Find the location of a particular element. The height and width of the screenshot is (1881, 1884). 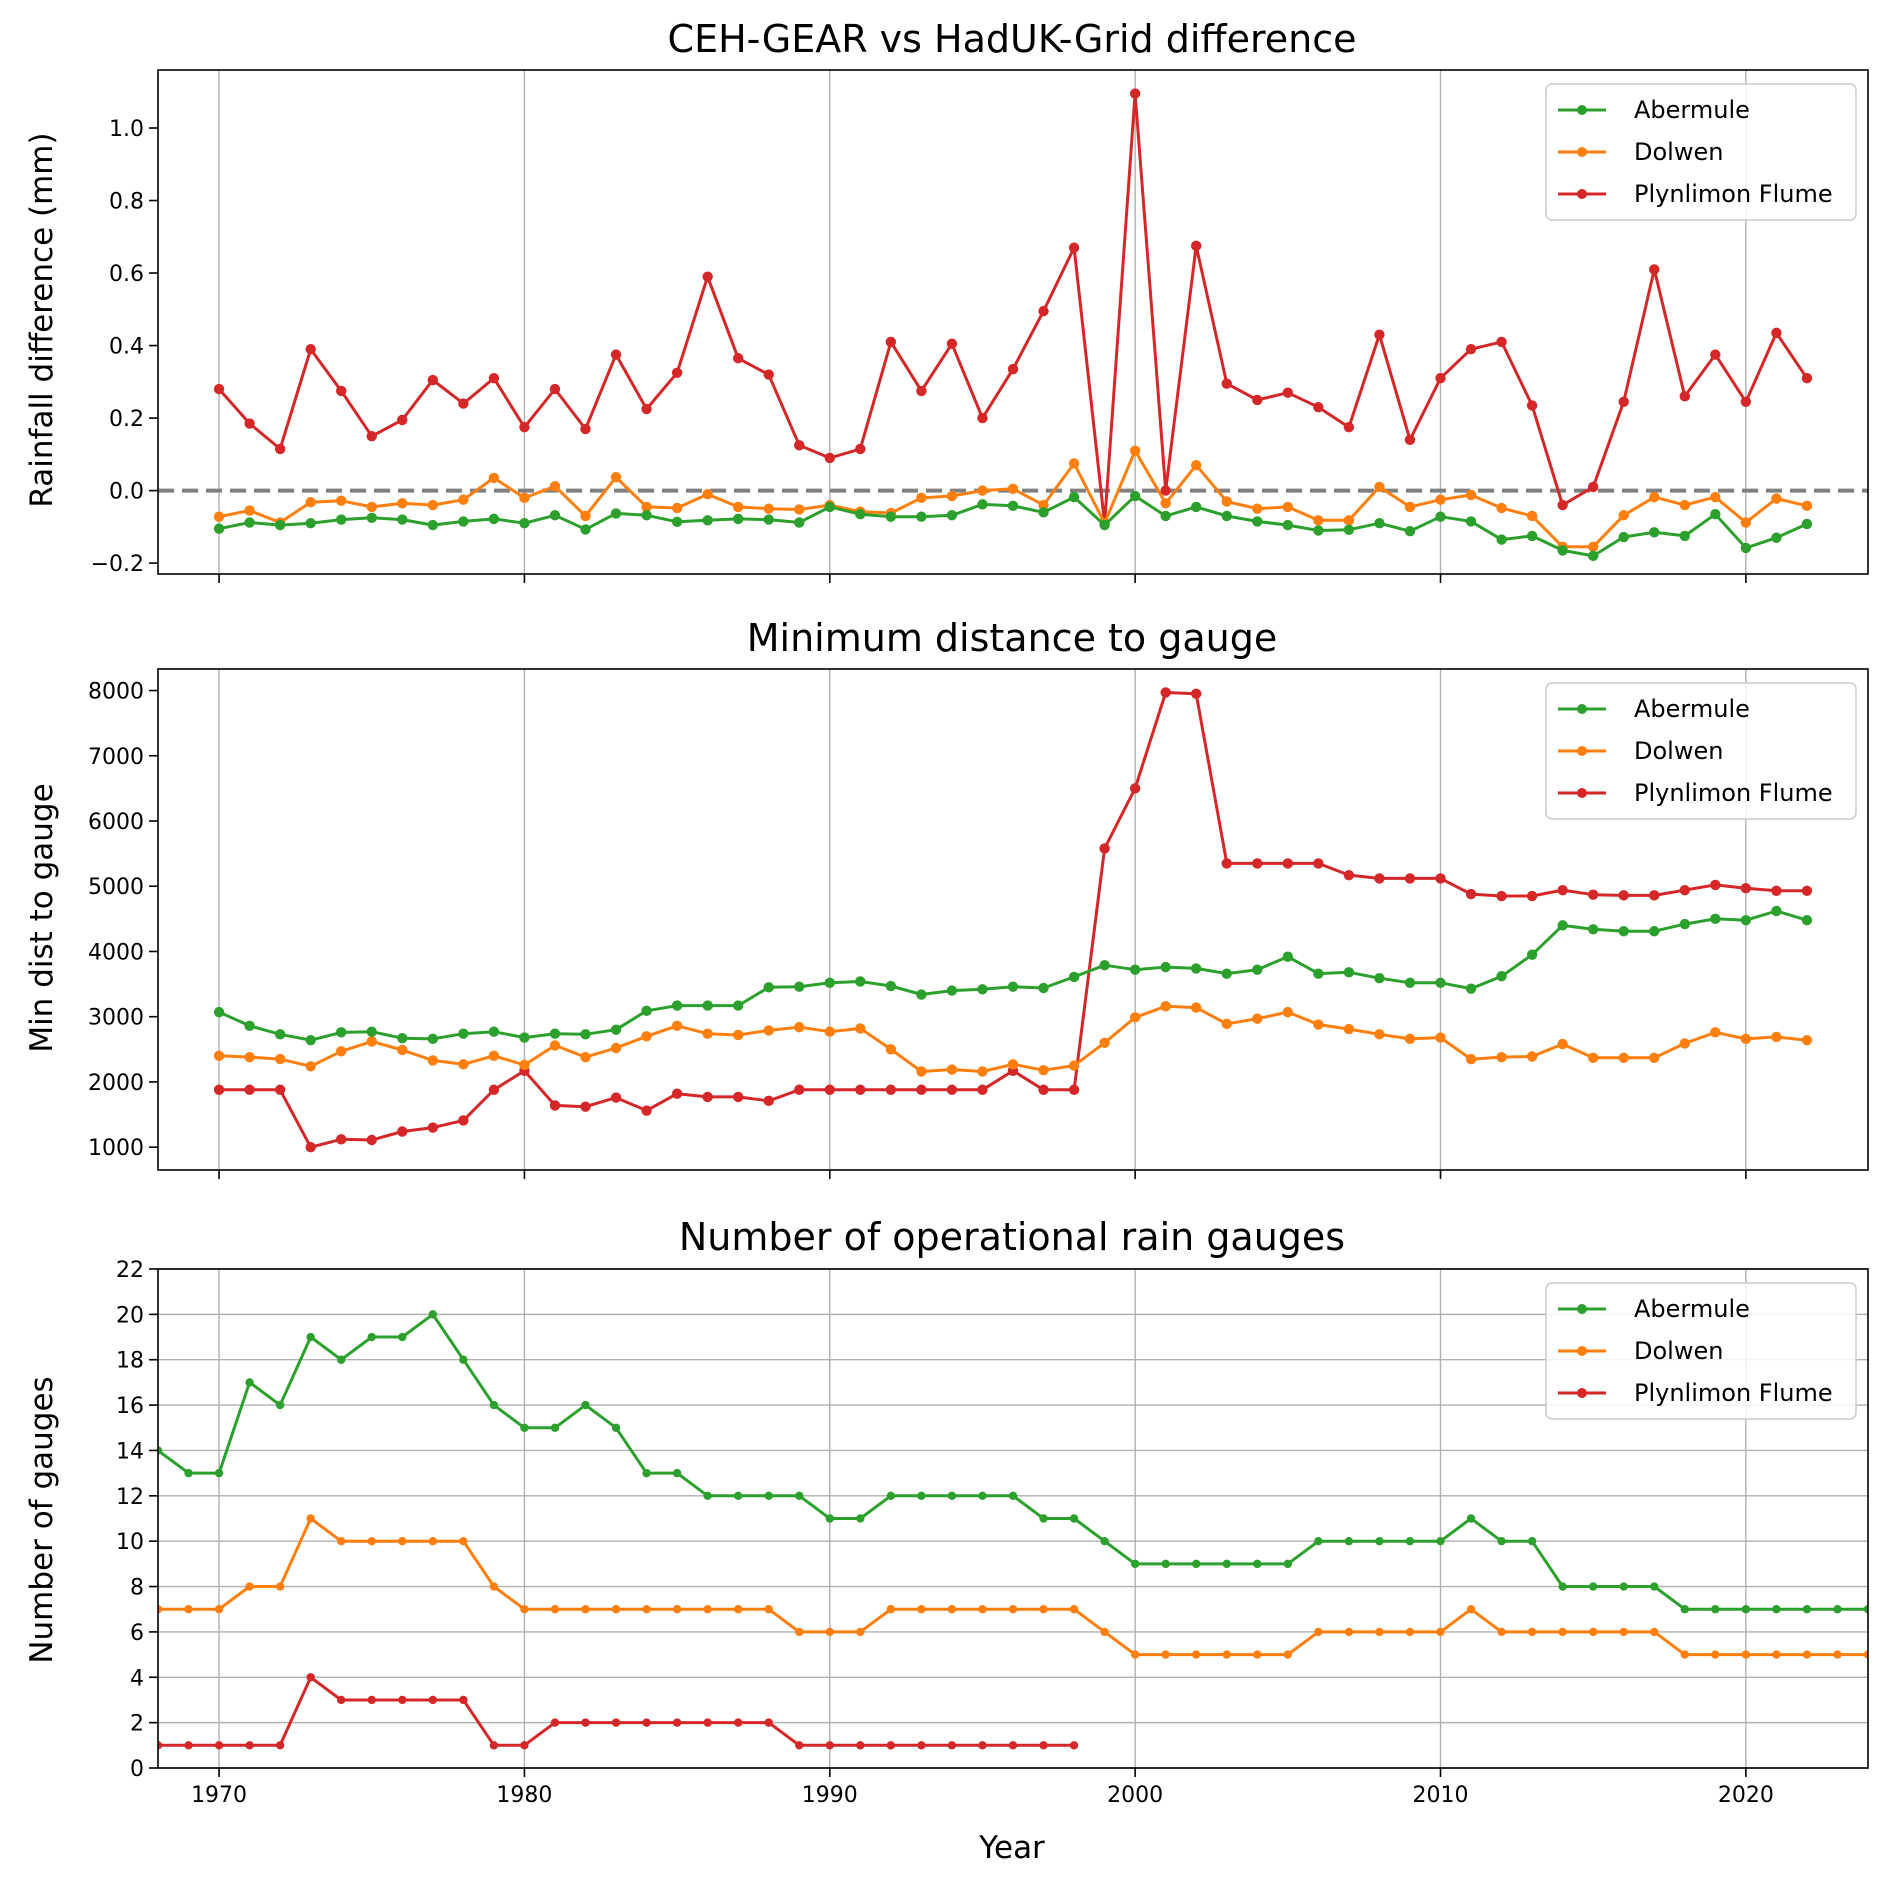

panel-gauge-count-ytick-label: 22 is located at coordinates (130, 1270).